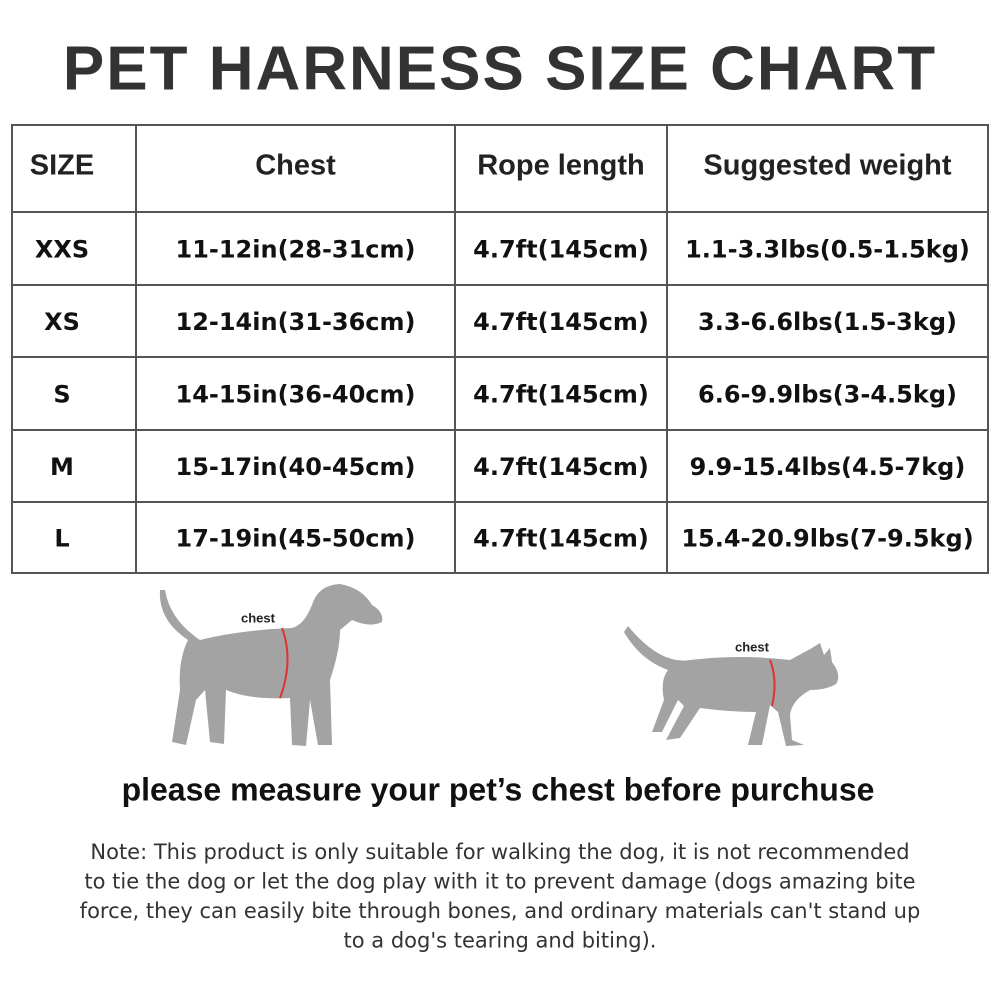 The image size is (1000, 1000). What do you see at coordinates (328, 618) in the screenshot?
I see `dog-ear` at bounding box center [328, 618].